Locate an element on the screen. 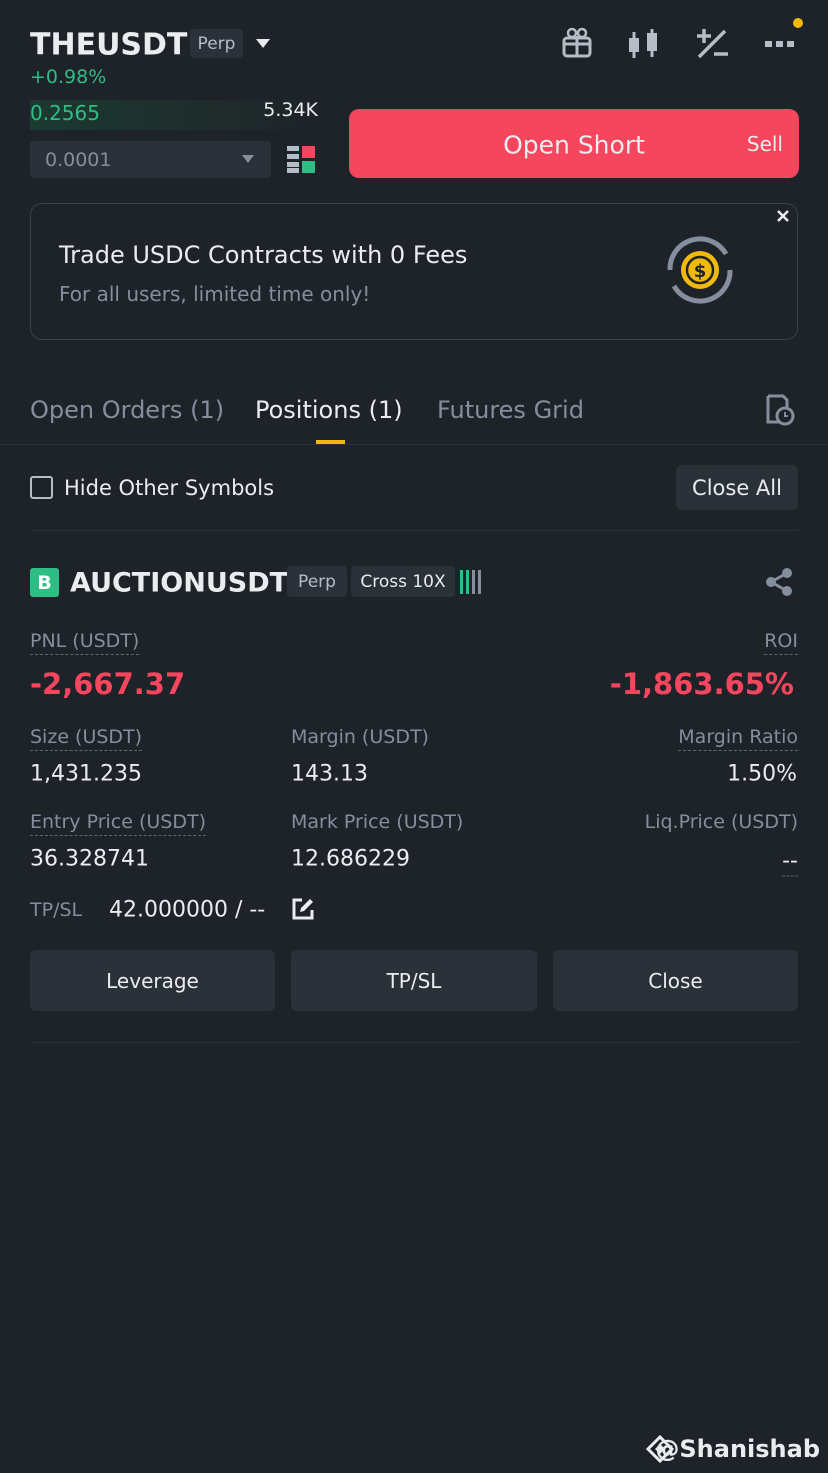  watermark-logo is located at coordinates (660, 1449).